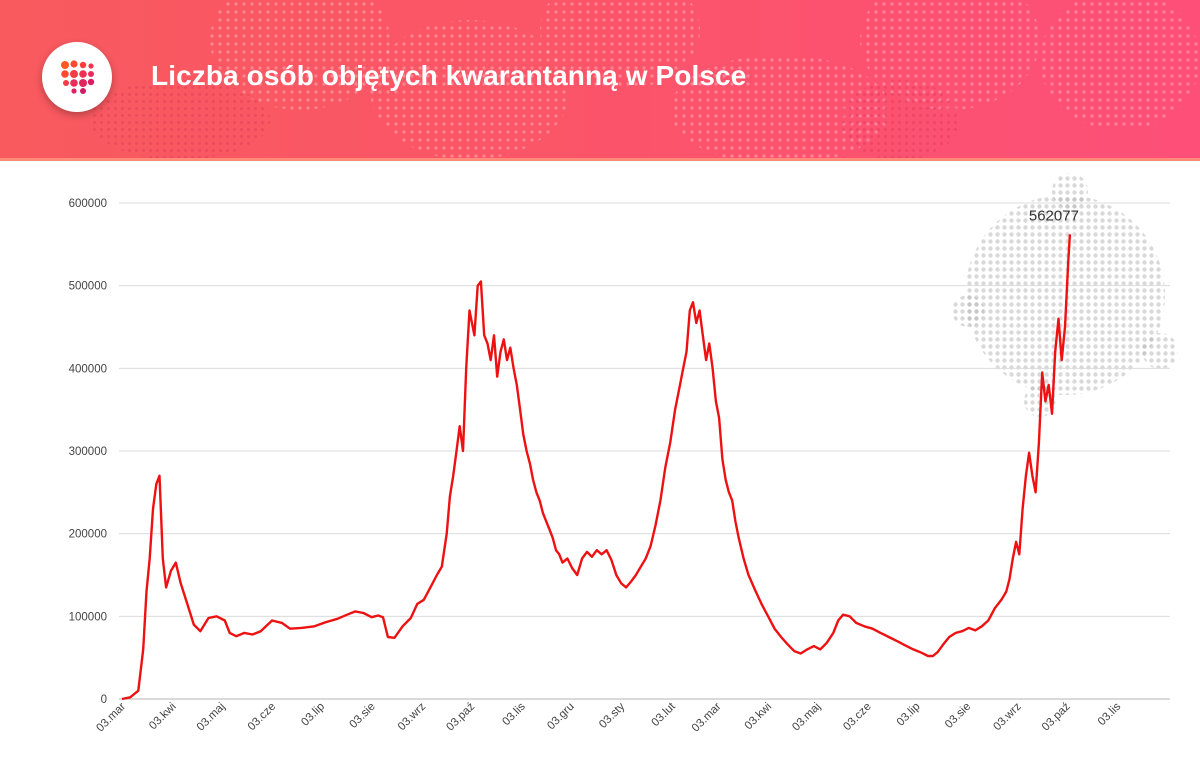 This screenshot has height=781, width=1200. I want to click on dot-grid-logo-icon, so click(78, 77).